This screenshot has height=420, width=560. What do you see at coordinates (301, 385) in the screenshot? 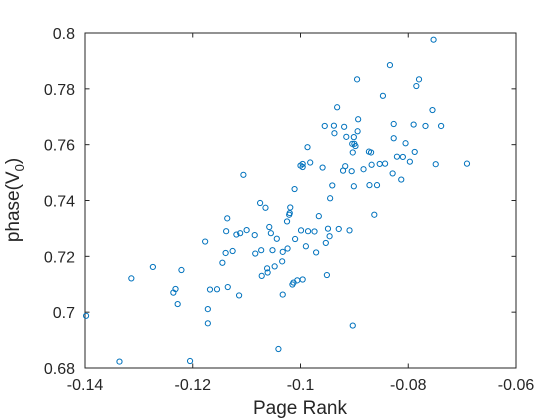
I see `x-tick-label: -0.1` at bounding box center [301, 385].